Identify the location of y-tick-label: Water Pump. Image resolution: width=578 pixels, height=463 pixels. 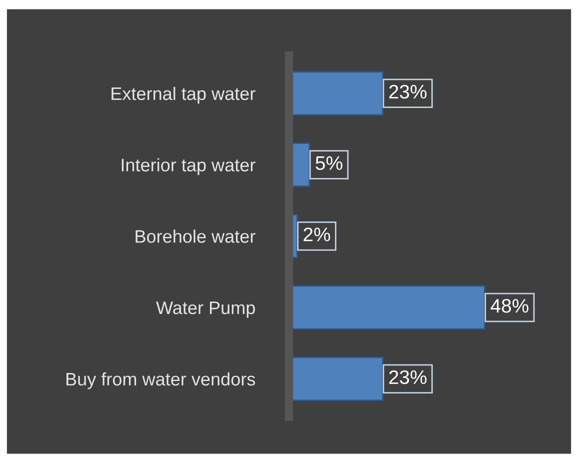
(205, 310).